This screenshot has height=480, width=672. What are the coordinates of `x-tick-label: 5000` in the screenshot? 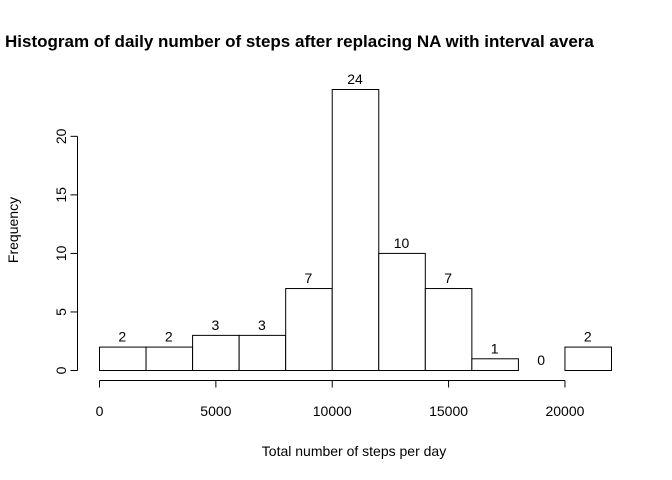 It's located at (215, 411).